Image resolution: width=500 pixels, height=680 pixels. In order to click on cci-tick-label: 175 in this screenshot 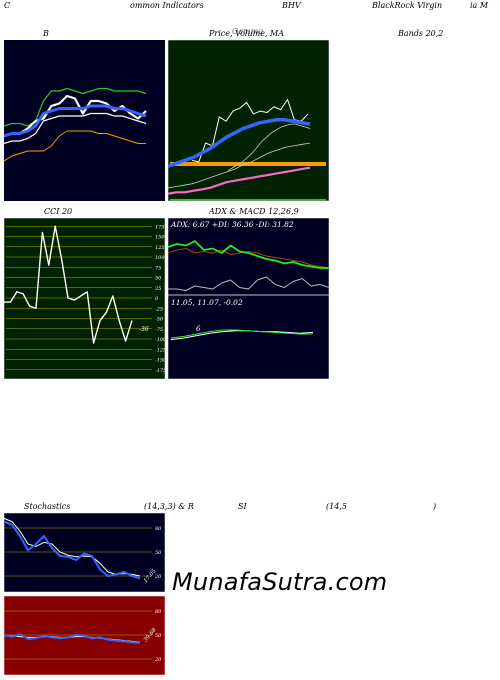, I will do `click(160, 227)`.